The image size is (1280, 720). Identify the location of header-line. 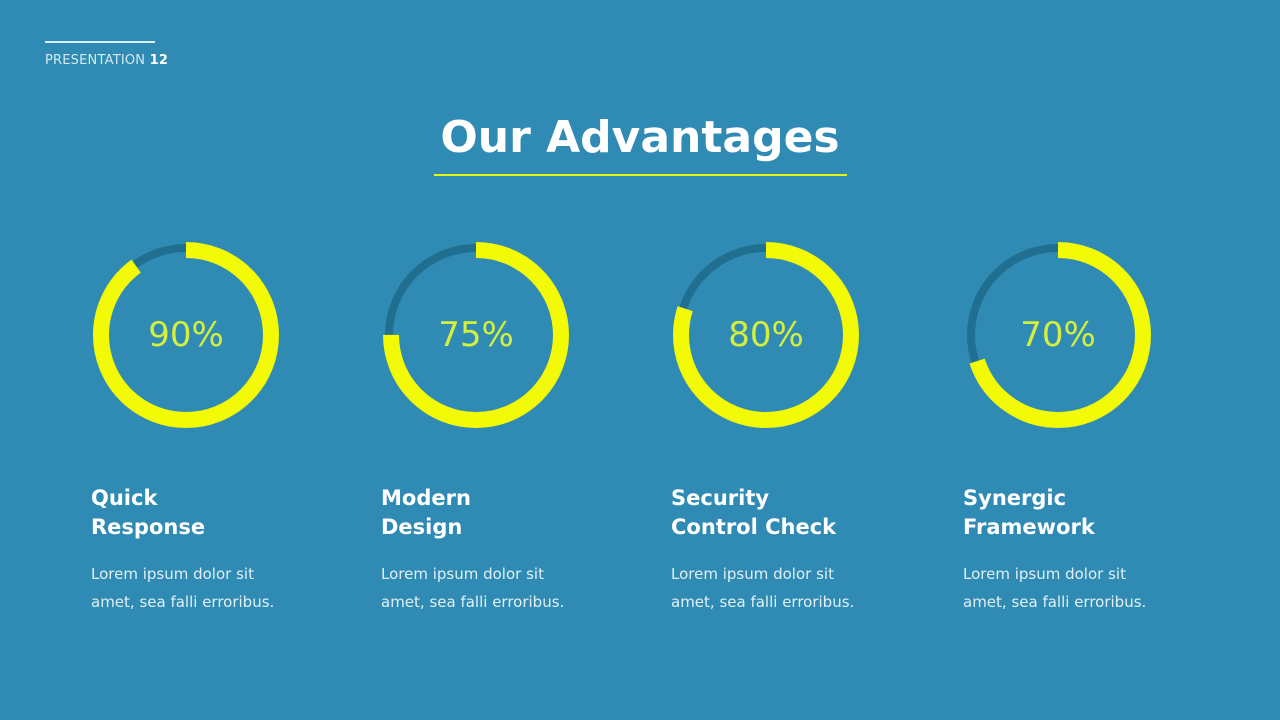
(100, 42).